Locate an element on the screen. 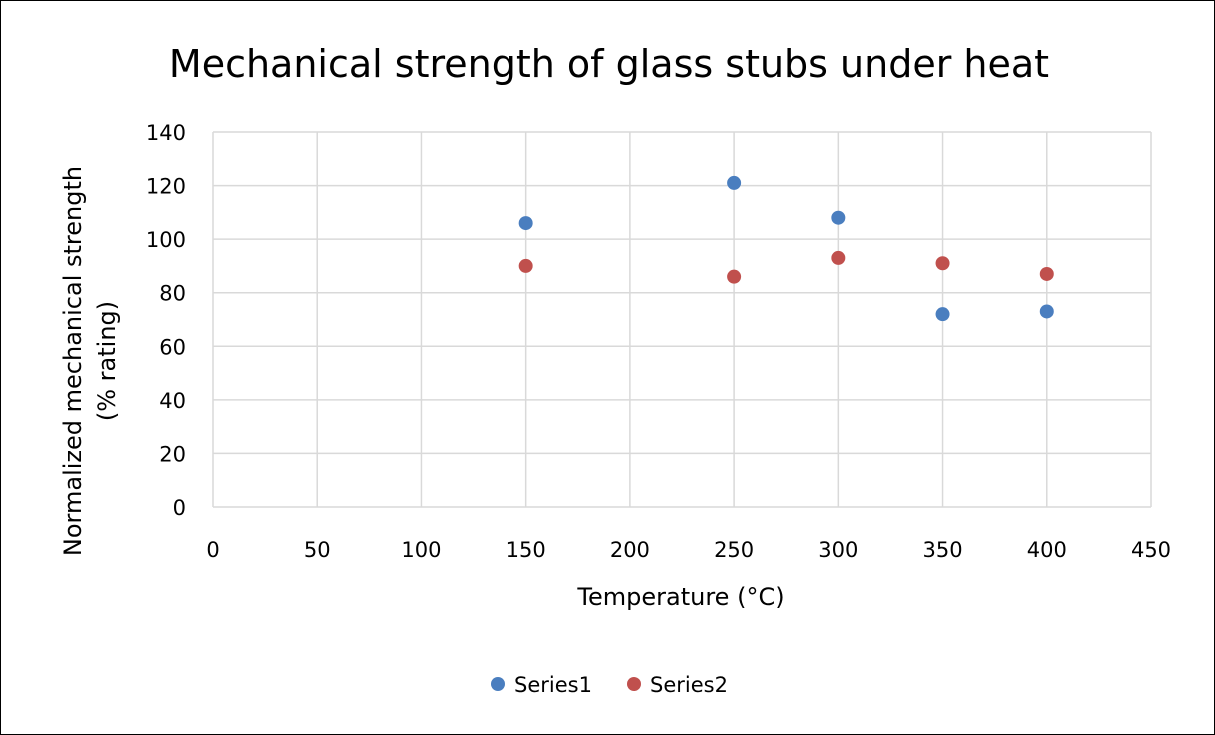  x-tick-label: 200 is located at coordinates (630, 550).